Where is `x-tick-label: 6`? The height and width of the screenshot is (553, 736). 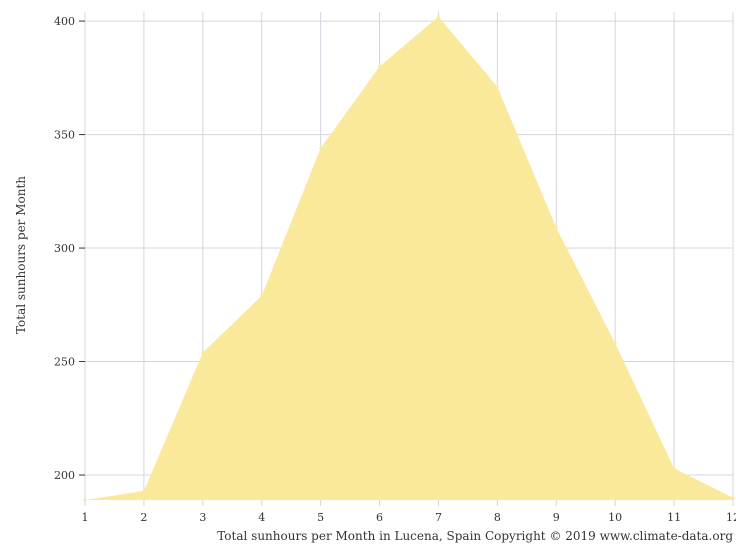 x-tick-label: 6 is located at coordinates (379, 517).